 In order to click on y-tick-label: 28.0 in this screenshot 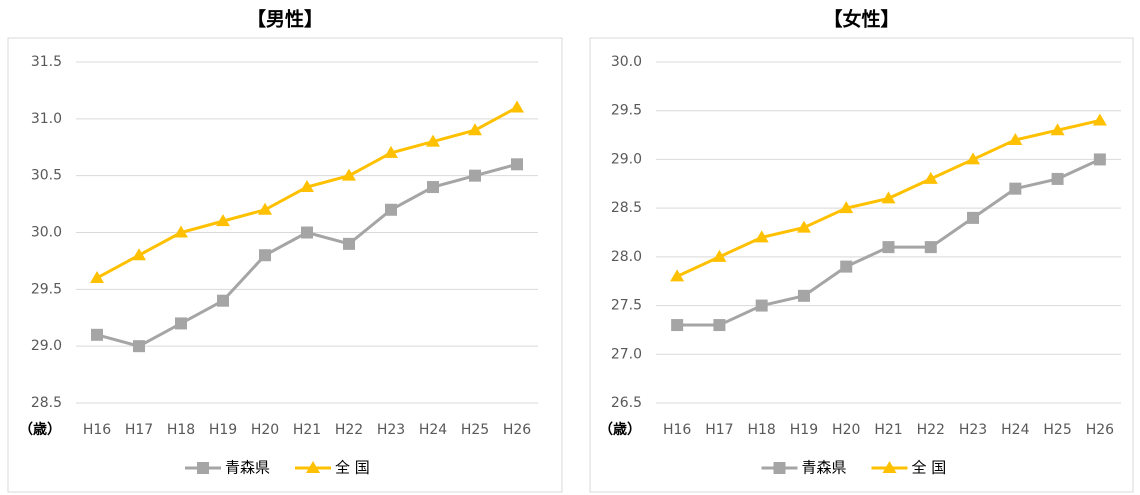, I will do `click(626, 257)`.